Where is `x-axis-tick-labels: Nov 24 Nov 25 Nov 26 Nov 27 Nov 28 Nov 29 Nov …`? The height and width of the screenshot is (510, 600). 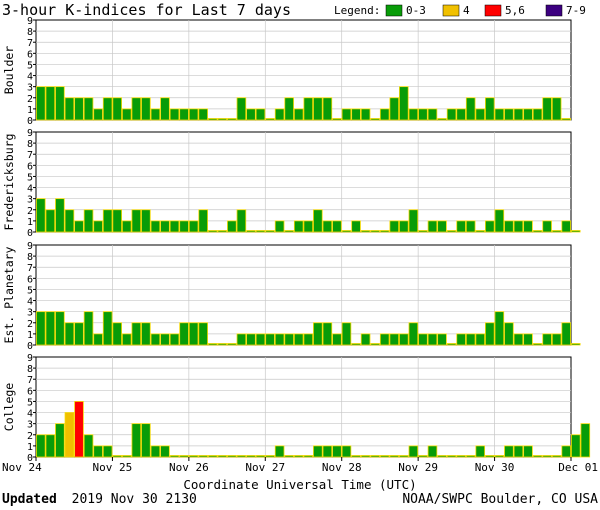
x-axis-tick-labels: Nov 24 Nov 25 Nov 26 Nov 27 Nov 28 Nov 29 Nov … is located at coordinates (300, 465).